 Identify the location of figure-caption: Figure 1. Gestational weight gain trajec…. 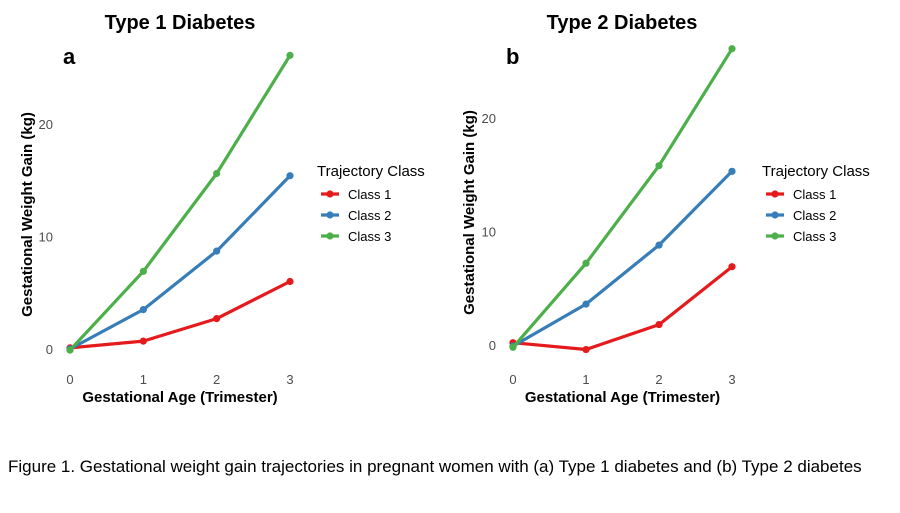
(435, 466).